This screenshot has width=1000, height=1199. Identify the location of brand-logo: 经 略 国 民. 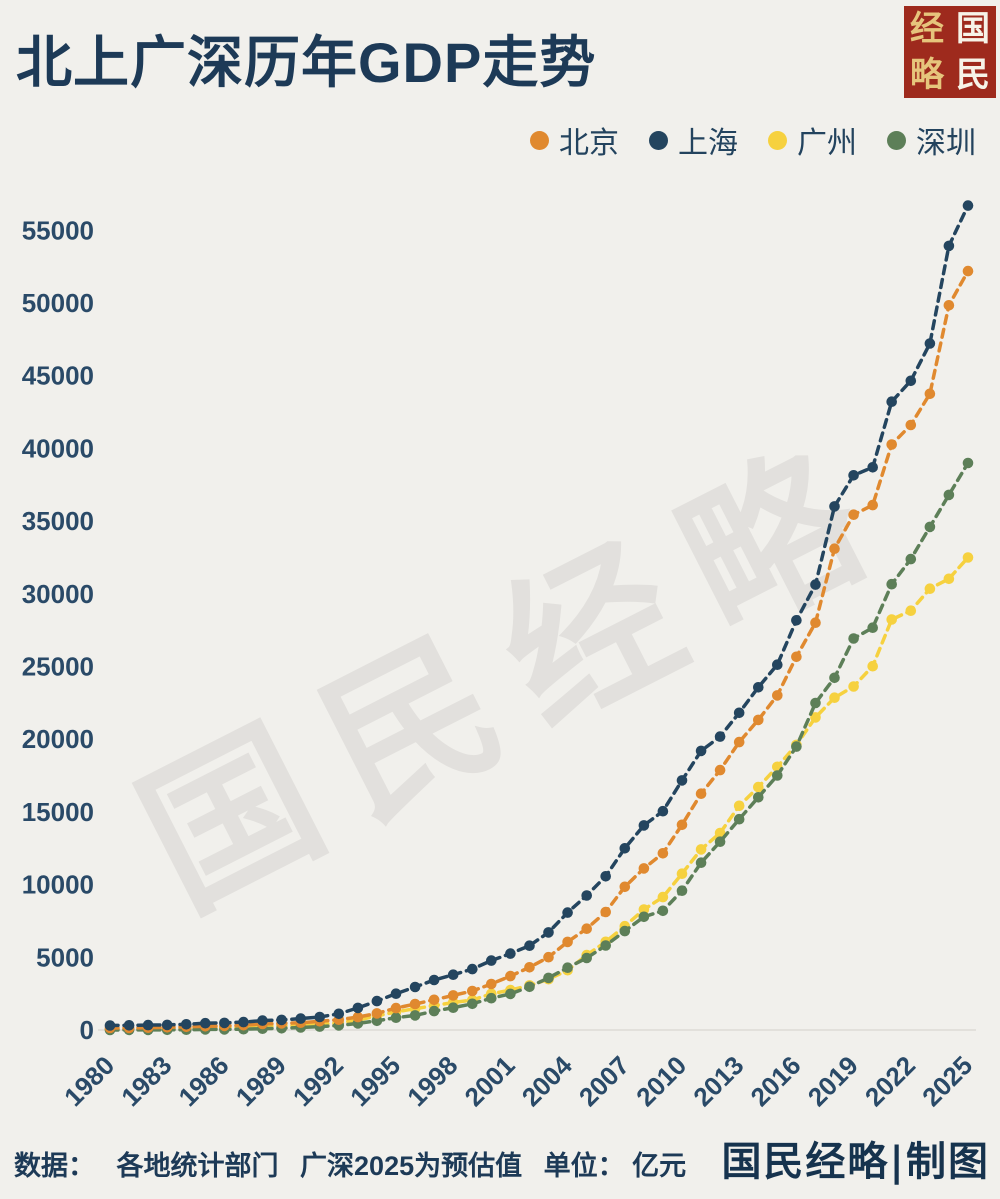
(950, 52).